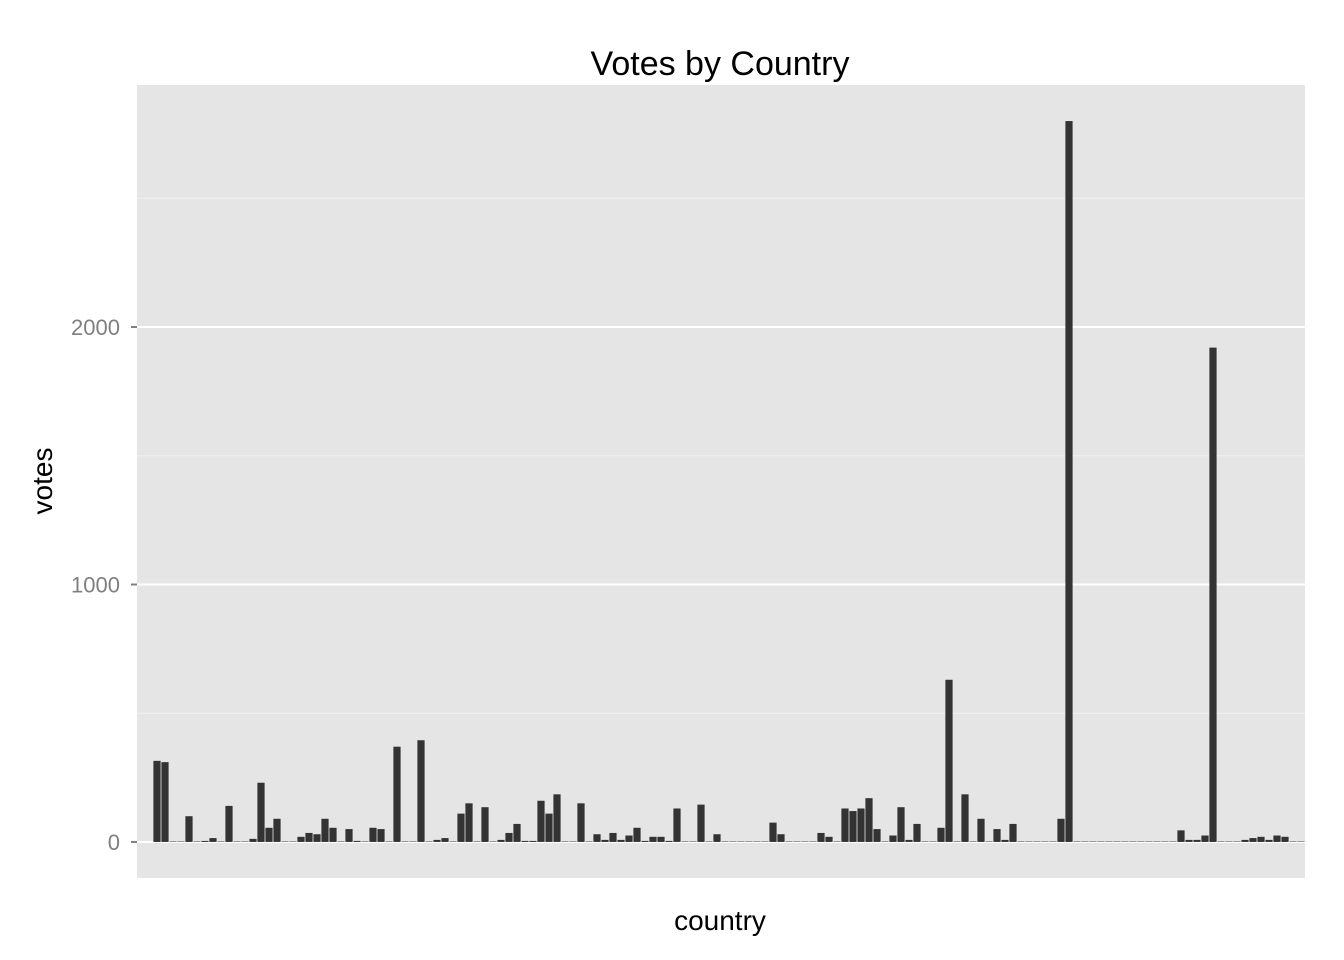  I want to click on x-axis-title: country, so click(720, 920).